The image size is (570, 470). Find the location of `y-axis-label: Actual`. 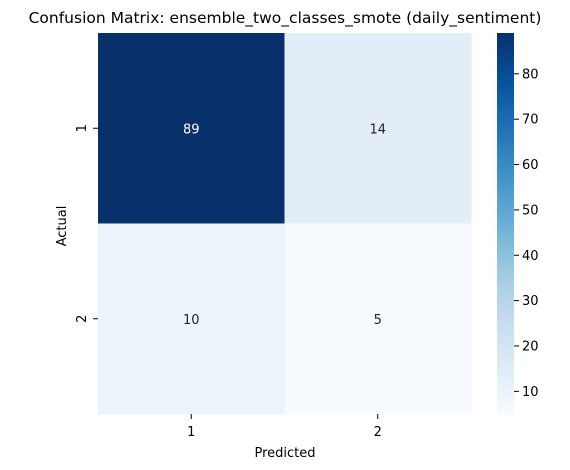

y-axis-label: Actual is located at coordinates (62, 226).